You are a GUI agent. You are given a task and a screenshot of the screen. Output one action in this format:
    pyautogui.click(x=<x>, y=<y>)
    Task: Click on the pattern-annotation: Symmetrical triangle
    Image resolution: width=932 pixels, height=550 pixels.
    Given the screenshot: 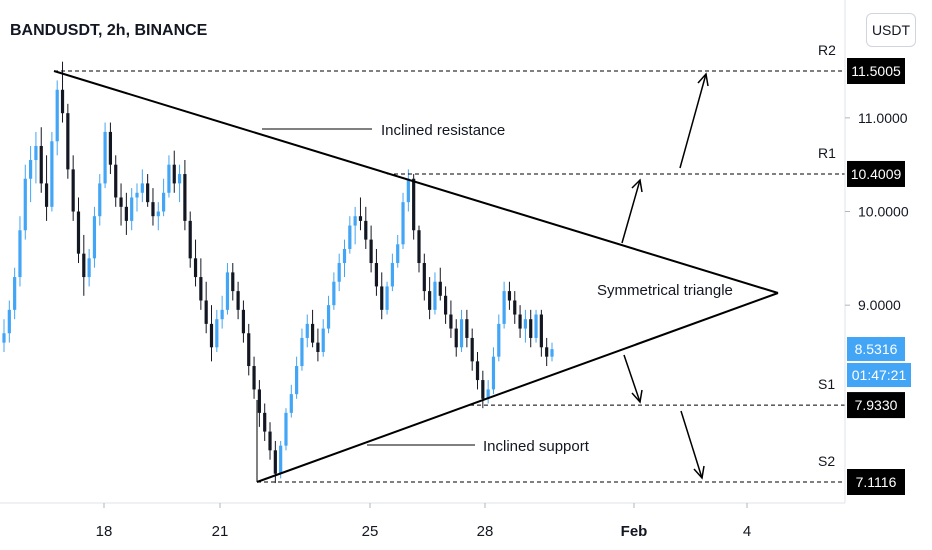 What is the action you would take?
    pyautogui.click(x=665, y=290)
    